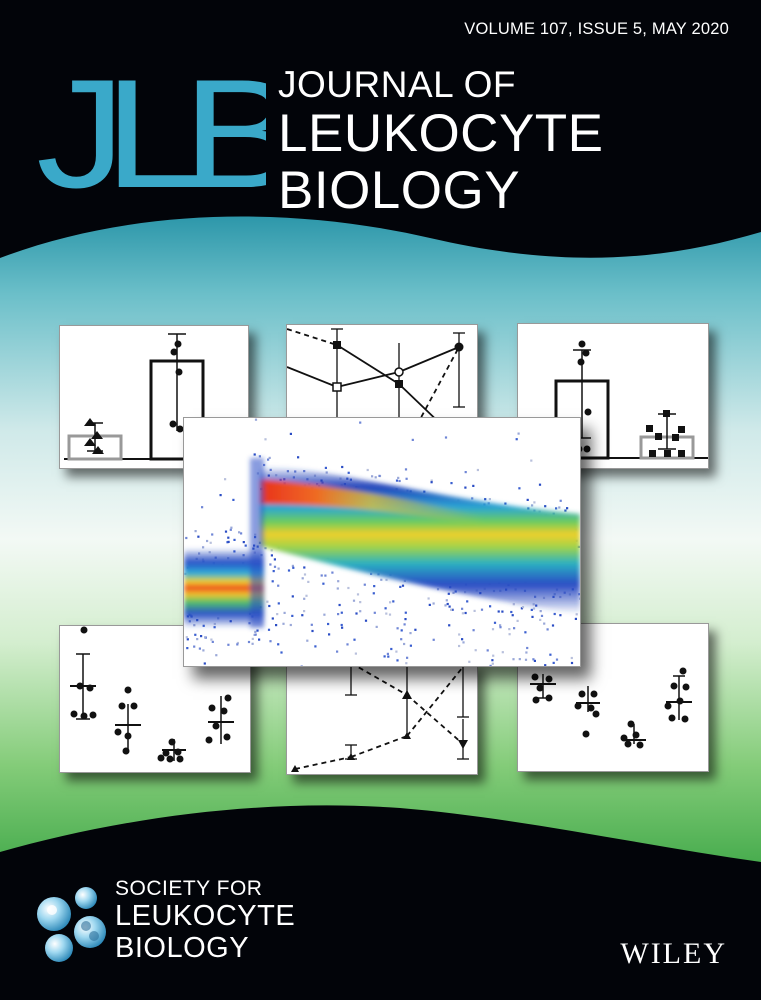 This screenshot has height=1000, width=761. Describe the element at coordinates (596, 29) in the screenshot. I see `issue-line: VOLUME 107, ISSUE 5, MAY 2020` at that location.